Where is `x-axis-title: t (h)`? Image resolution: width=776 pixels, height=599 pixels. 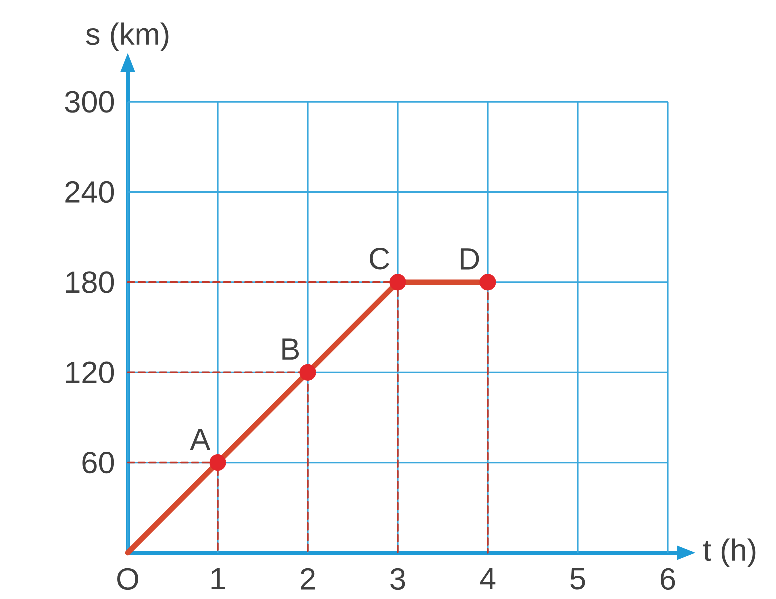
x-axis-title: t (h) is located at coordinates (729, 553).